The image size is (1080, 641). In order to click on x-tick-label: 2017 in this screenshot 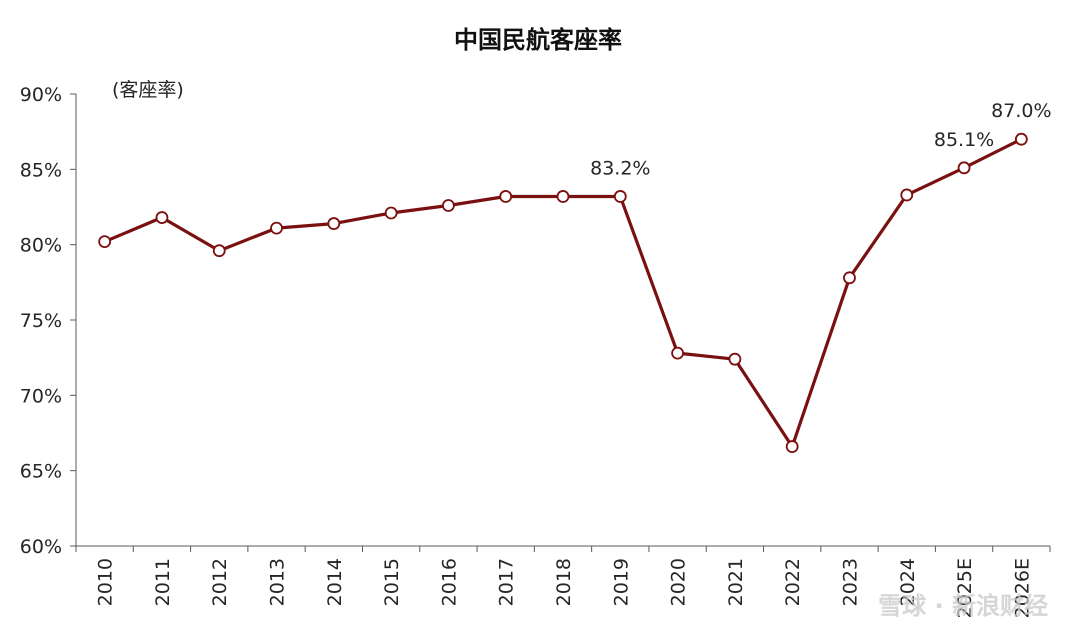, I will do `click(507, 582)`.